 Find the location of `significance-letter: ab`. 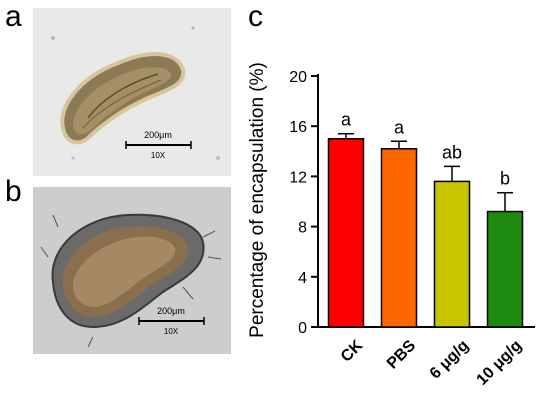

significance-letter: ab is located at coordinates (452, 152).